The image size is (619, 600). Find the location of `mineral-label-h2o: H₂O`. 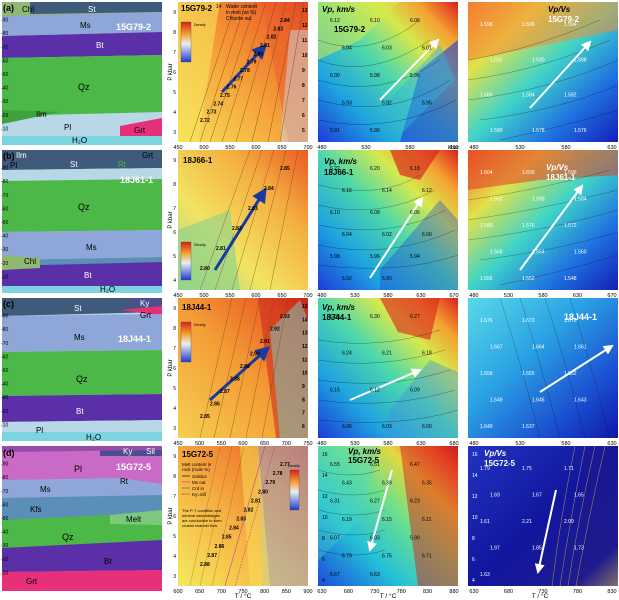

mineral-label-h2o: H₂O is located at coordinates (93, 437).